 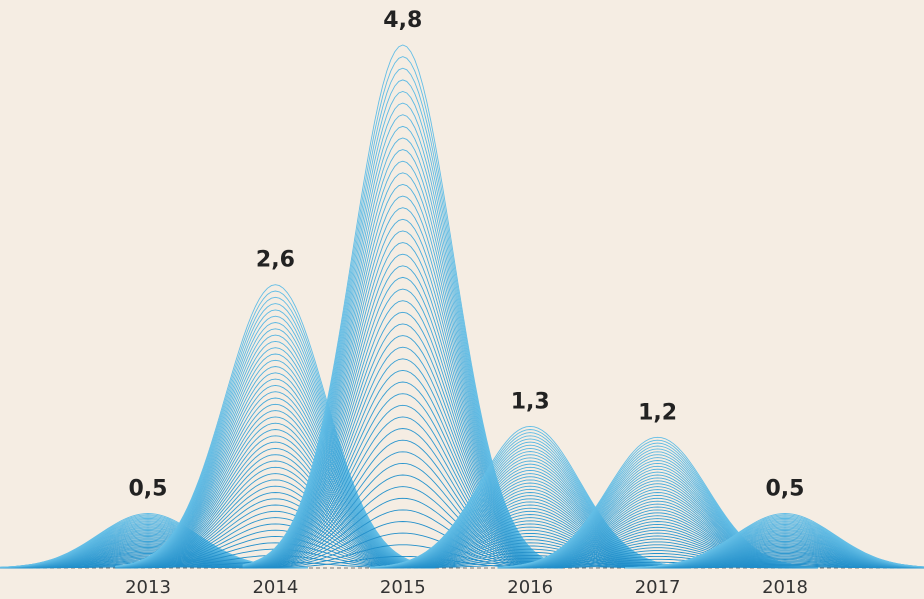 I want to click on x-tick-label: 2018, so click(x=785, y=587).